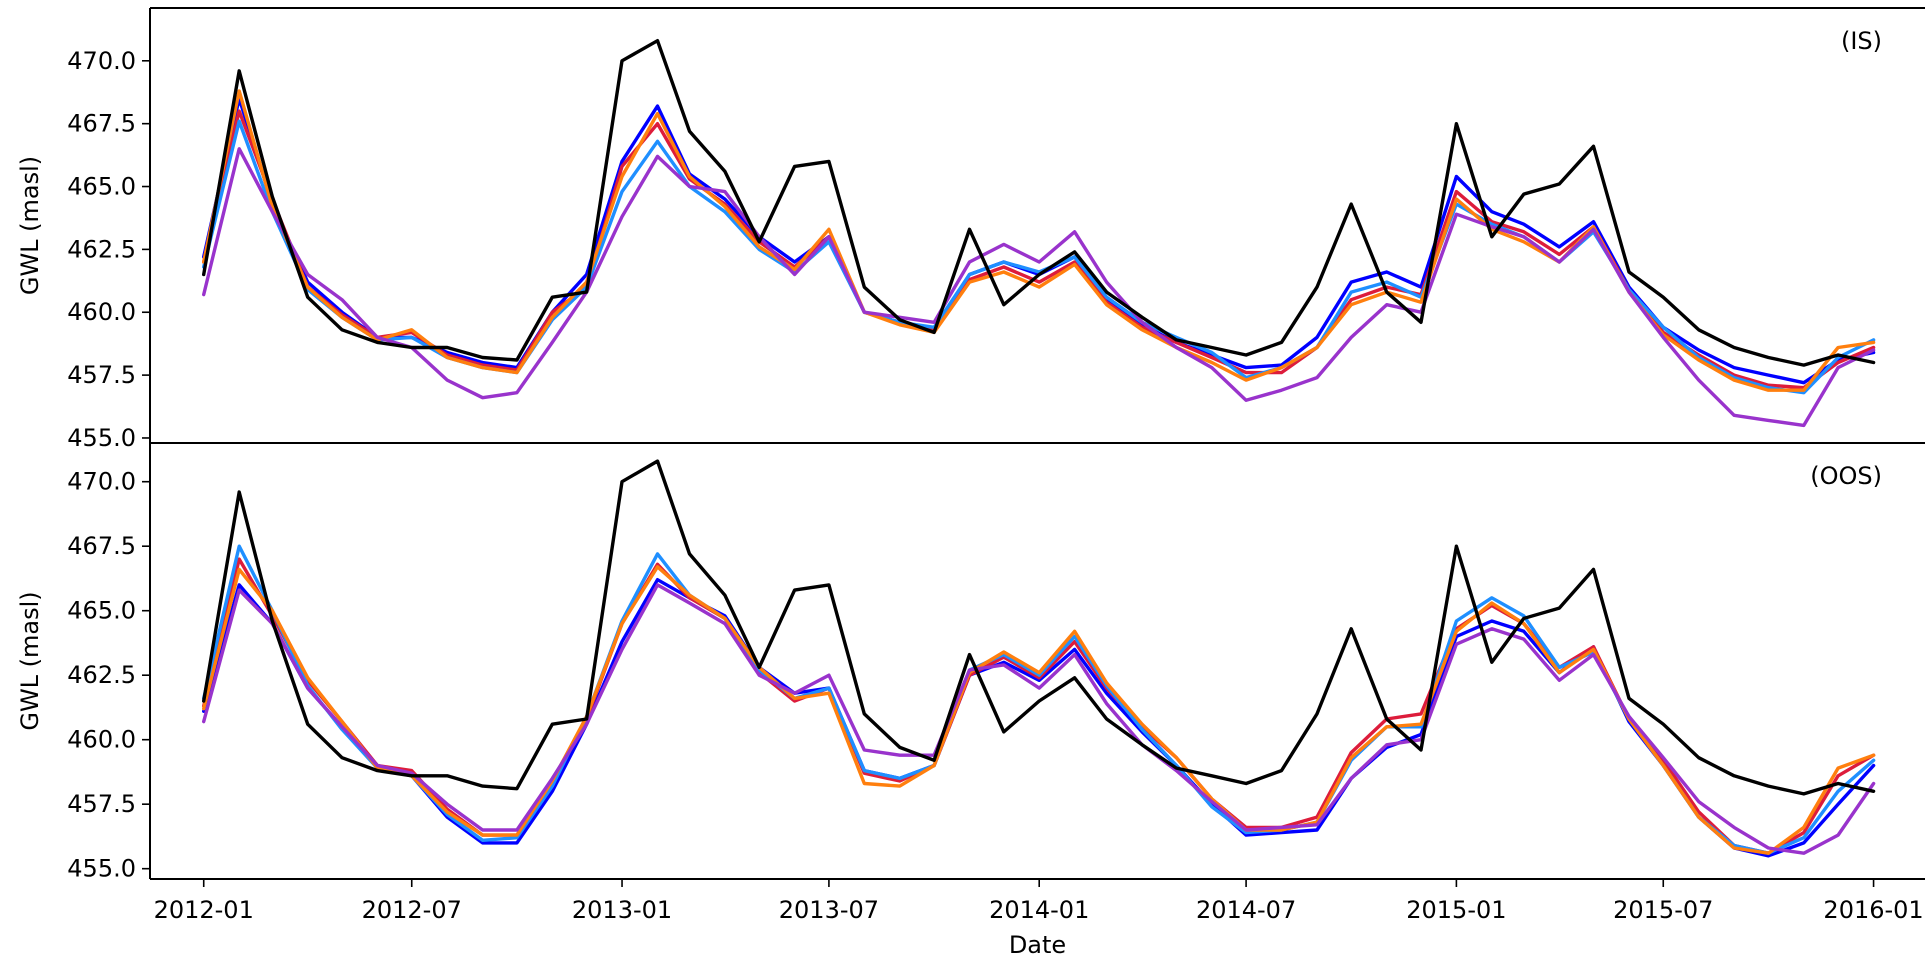 The width and height of the screenshot is (1925, 959). What do you see at coordinates (1037, 945) in the screenshot?
I see `x-axis-title: Date` at bounding box center [1037, 945].